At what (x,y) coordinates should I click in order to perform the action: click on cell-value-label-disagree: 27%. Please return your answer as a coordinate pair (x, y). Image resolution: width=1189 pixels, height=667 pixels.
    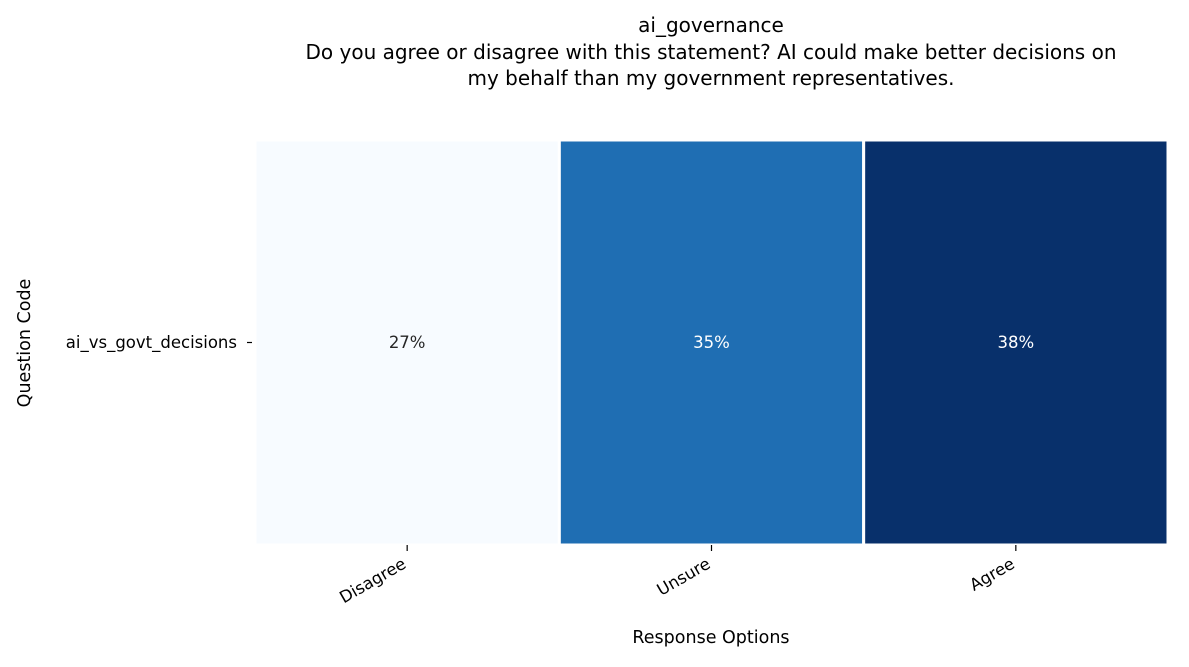
    Looking at the image, I should click on (407, 342).